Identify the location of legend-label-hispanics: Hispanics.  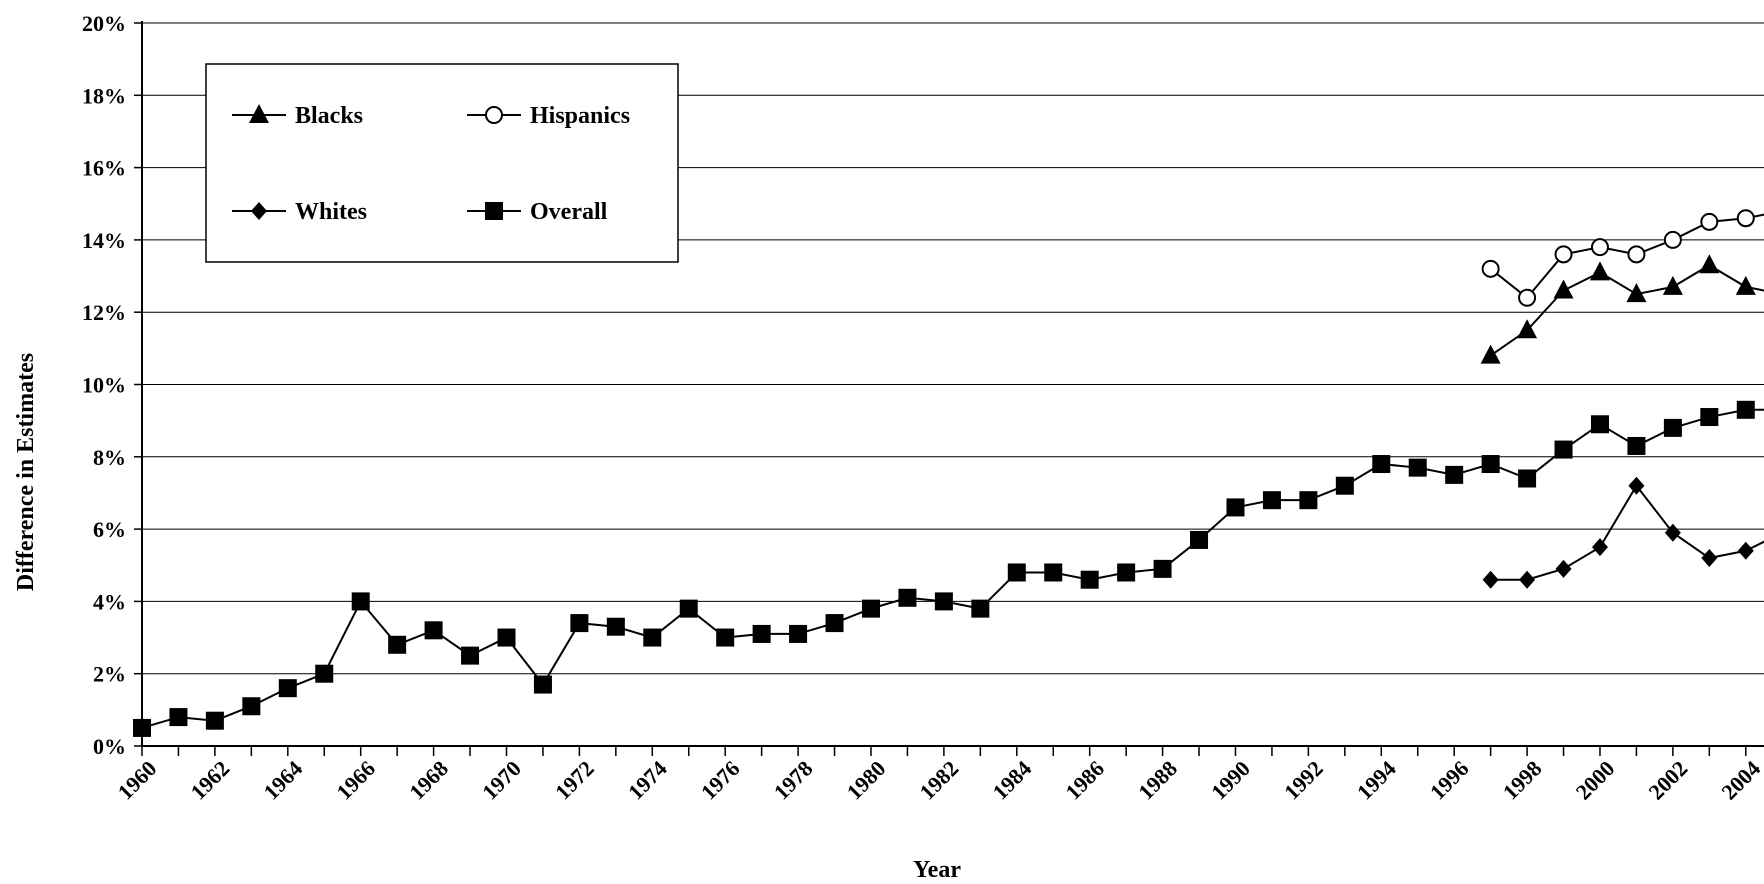
(580, 116).